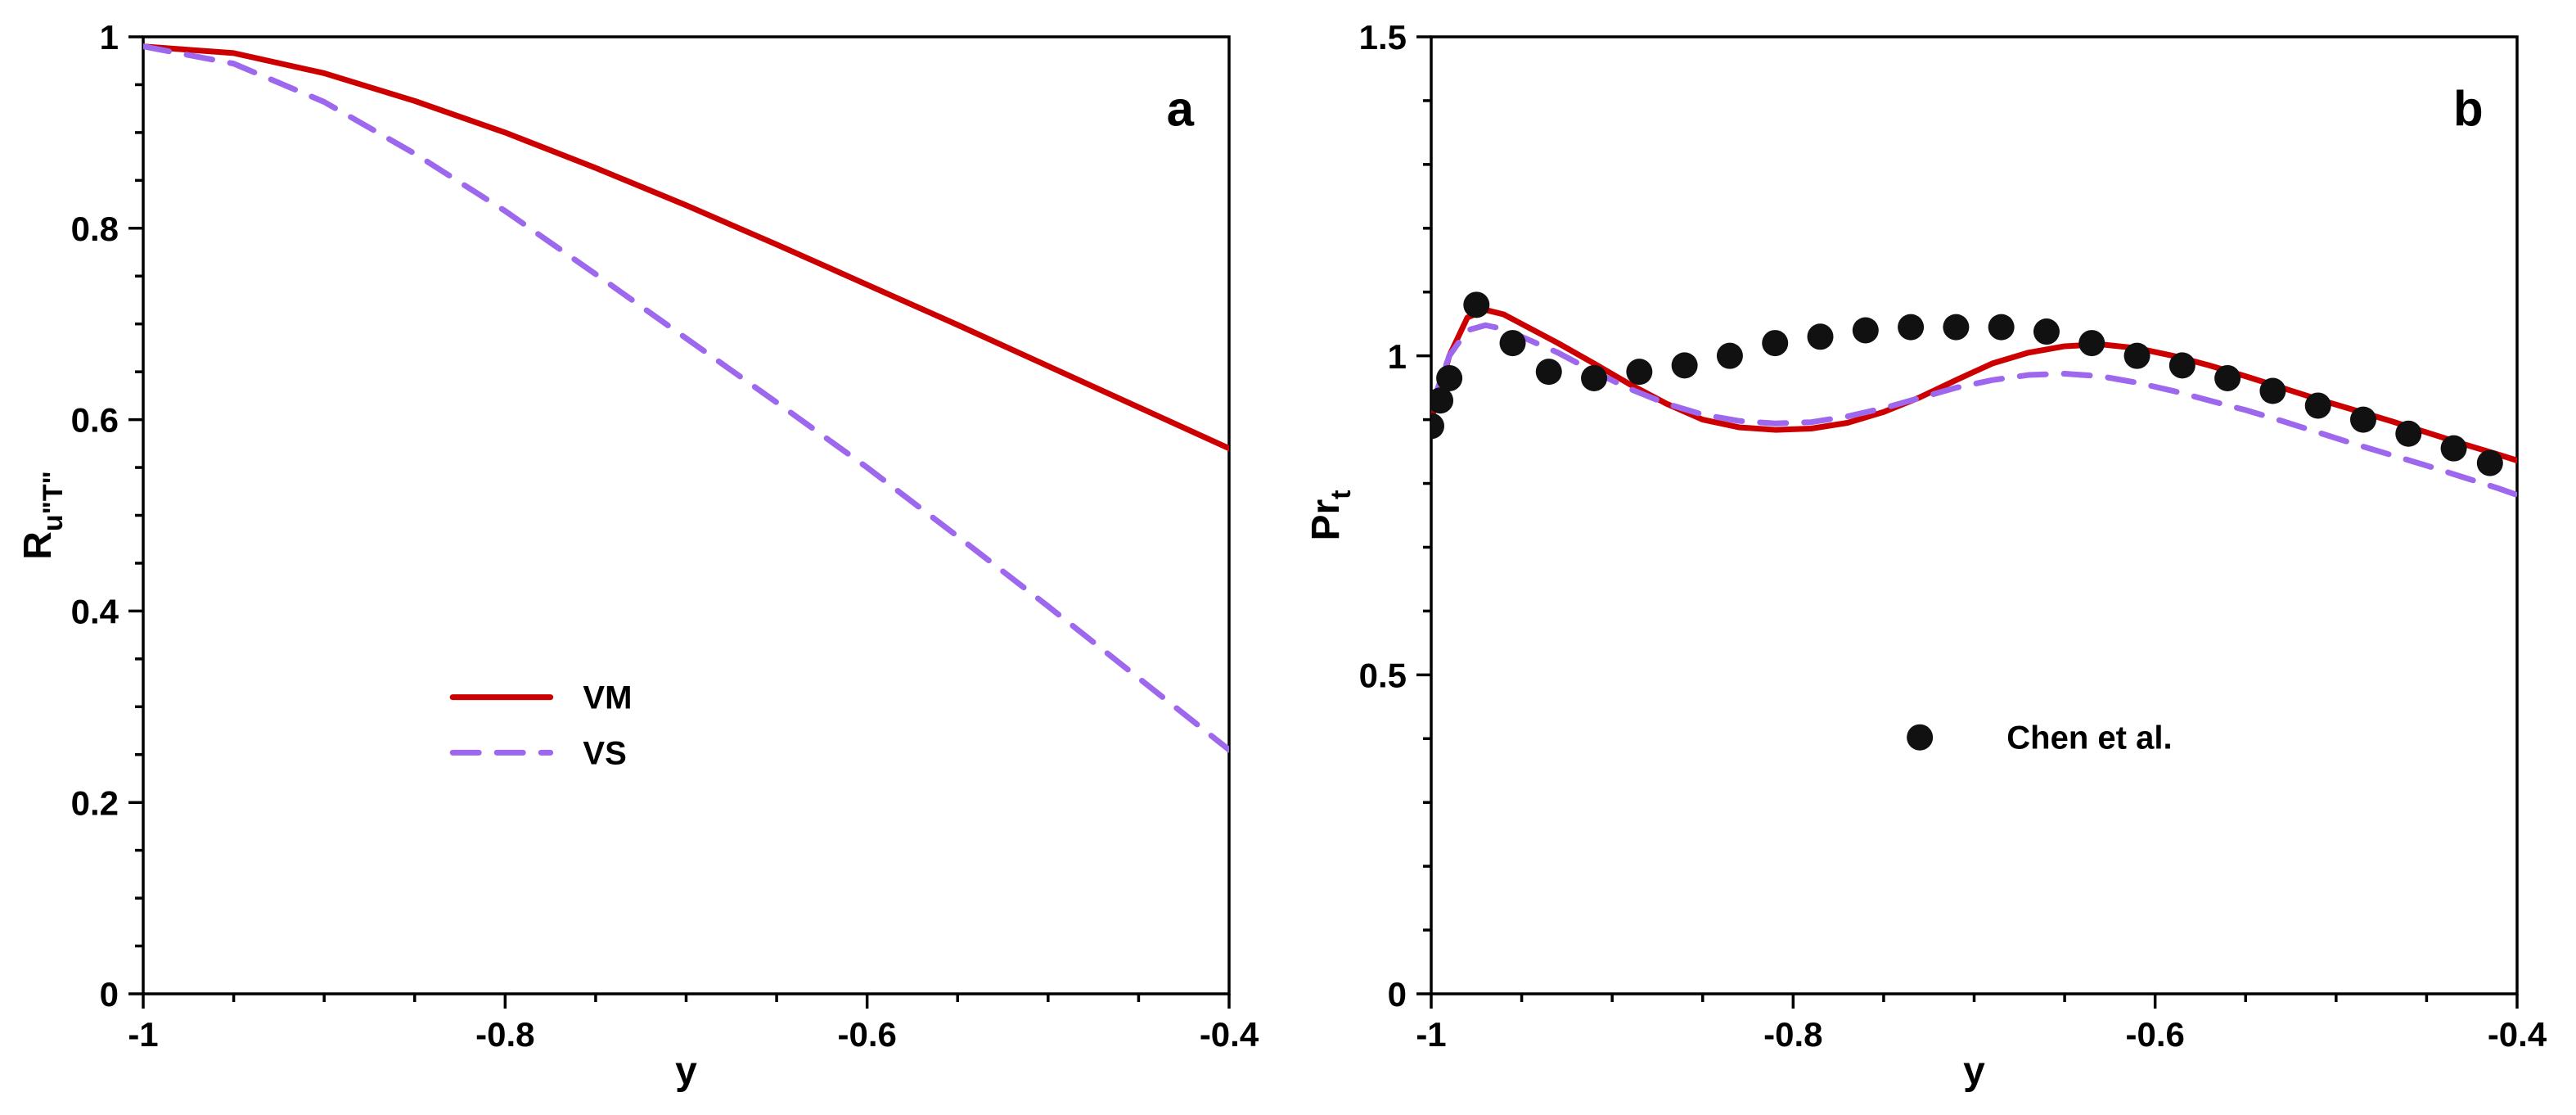  What do you see at coordinates (2089, 738) in the screenshot?
I see `legend-label: Chen et al.` at bounding box center [2089, 738].